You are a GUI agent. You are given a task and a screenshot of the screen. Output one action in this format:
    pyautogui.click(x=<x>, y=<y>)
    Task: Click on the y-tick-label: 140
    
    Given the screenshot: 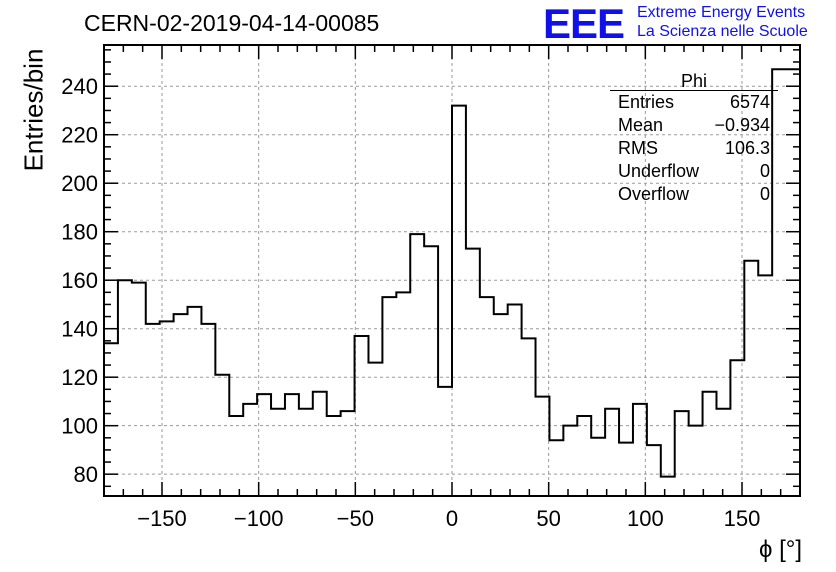 What is the action you would take?
    pyautogui.click(x=79, y=329)
    